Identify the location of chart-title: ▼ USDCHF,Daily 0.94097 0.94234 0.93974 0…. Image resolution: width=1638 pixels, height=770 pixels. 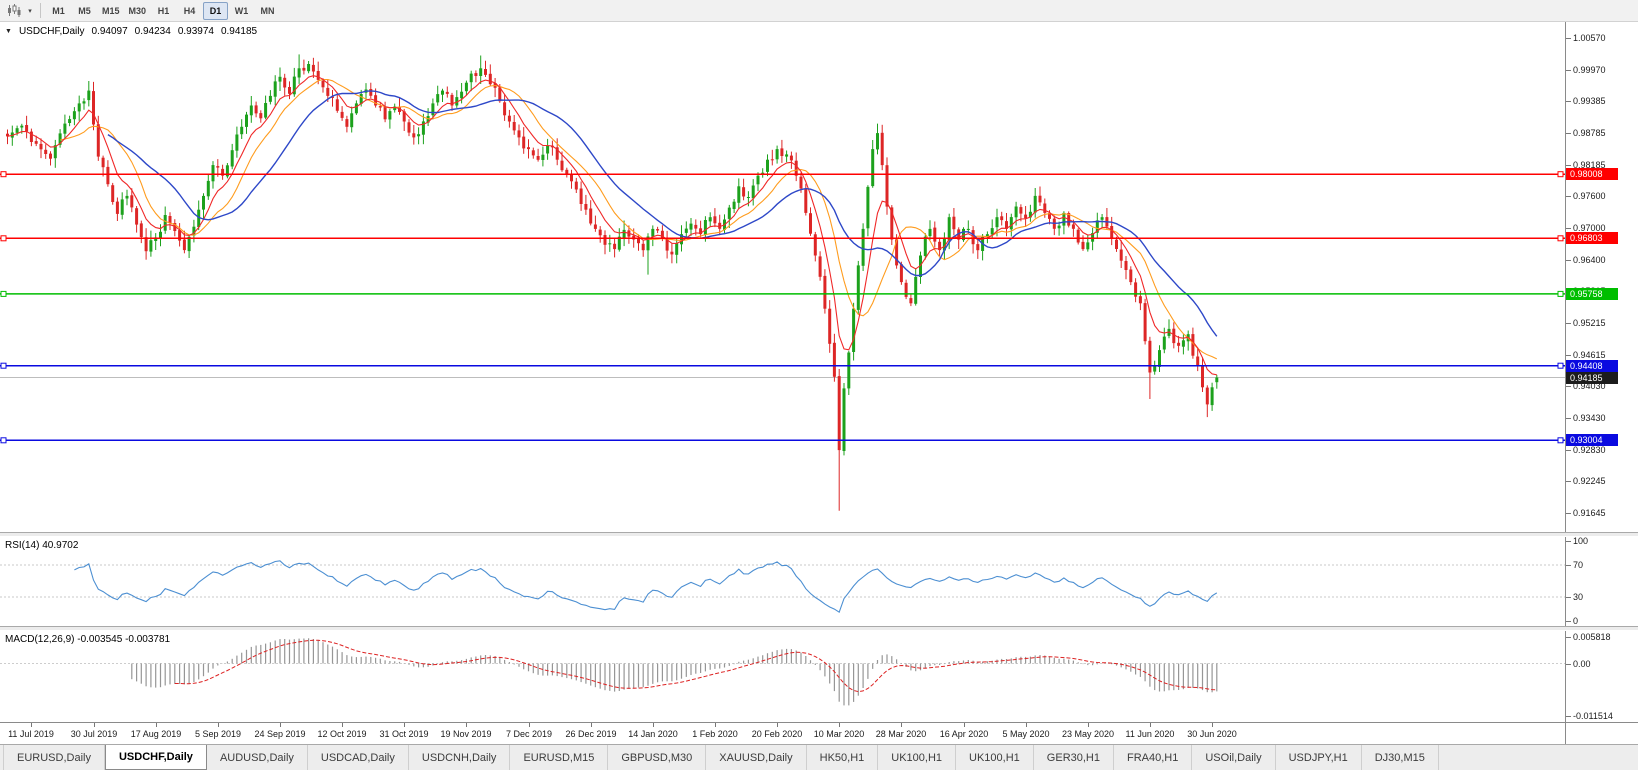
(131, 31).